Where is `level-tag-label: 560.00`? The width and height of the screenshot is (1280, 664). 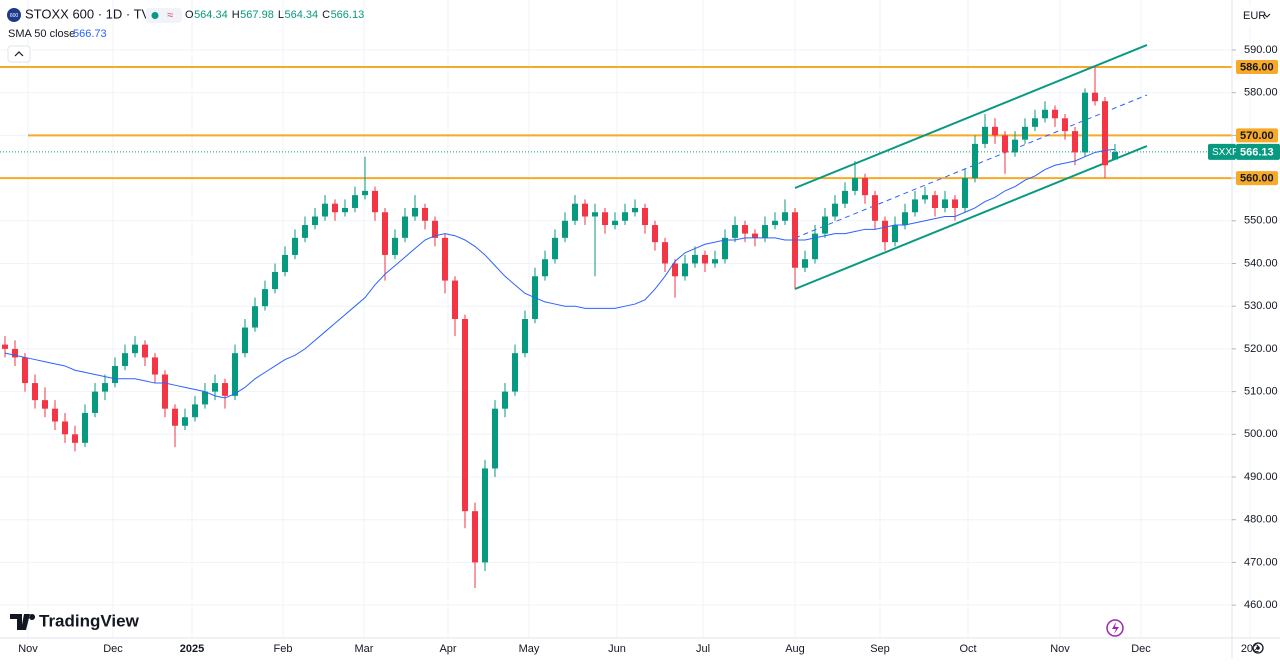
level-tag-label: 560.00 is located at coordinates (1257, 178).